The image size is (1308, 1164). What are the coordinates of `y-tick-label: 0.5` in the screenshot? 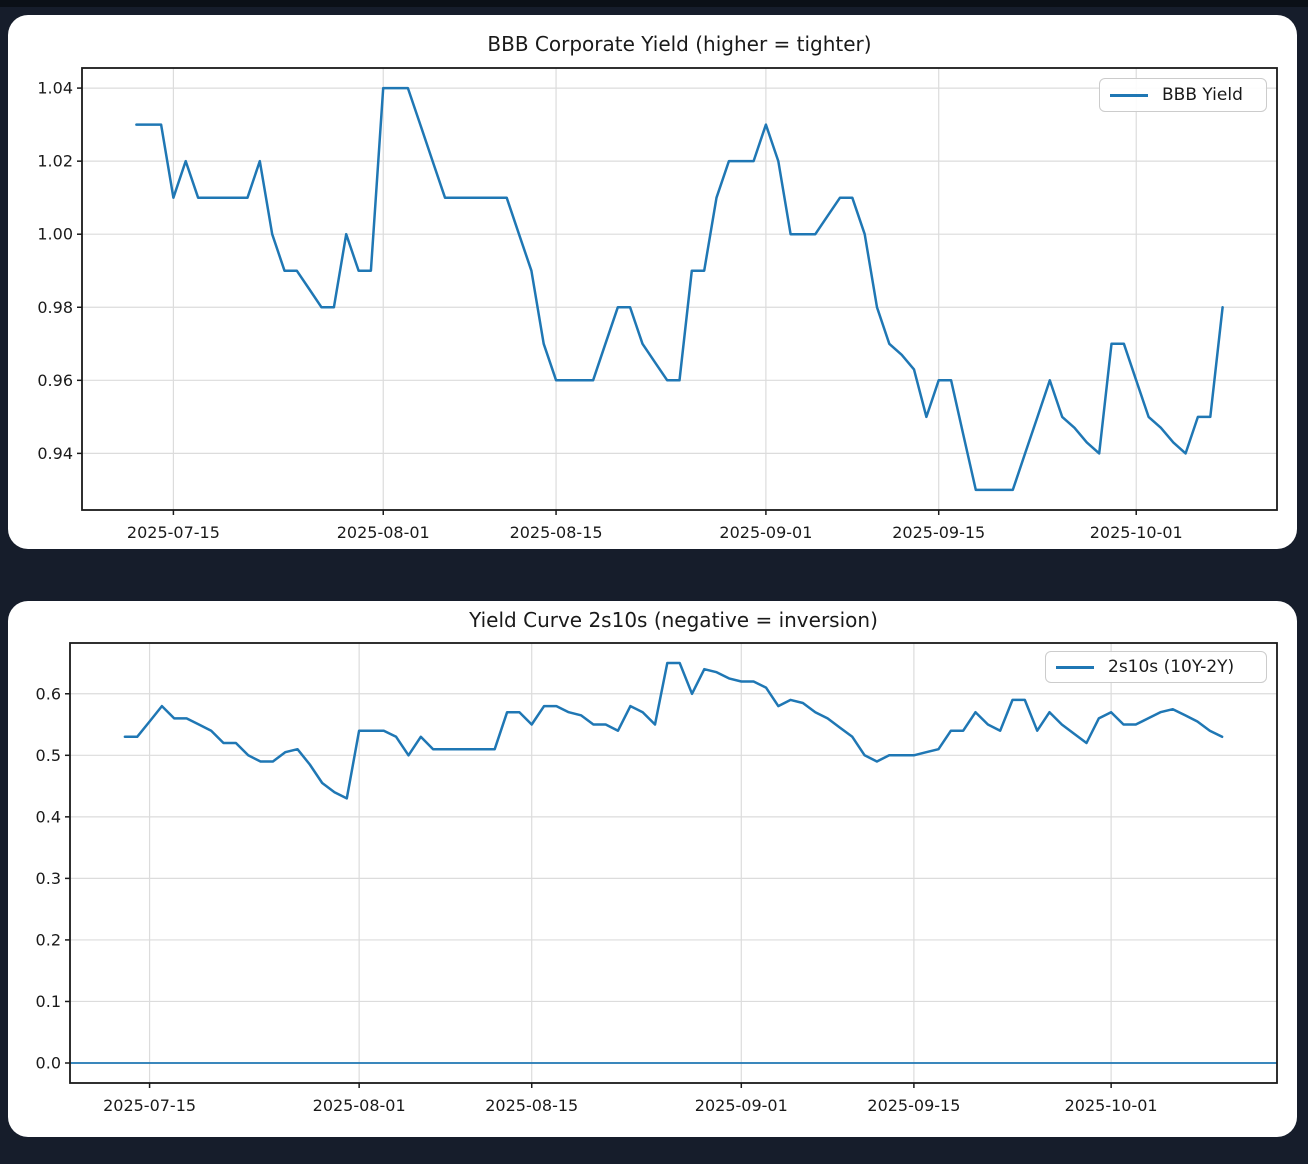 It's located at (48, 755).